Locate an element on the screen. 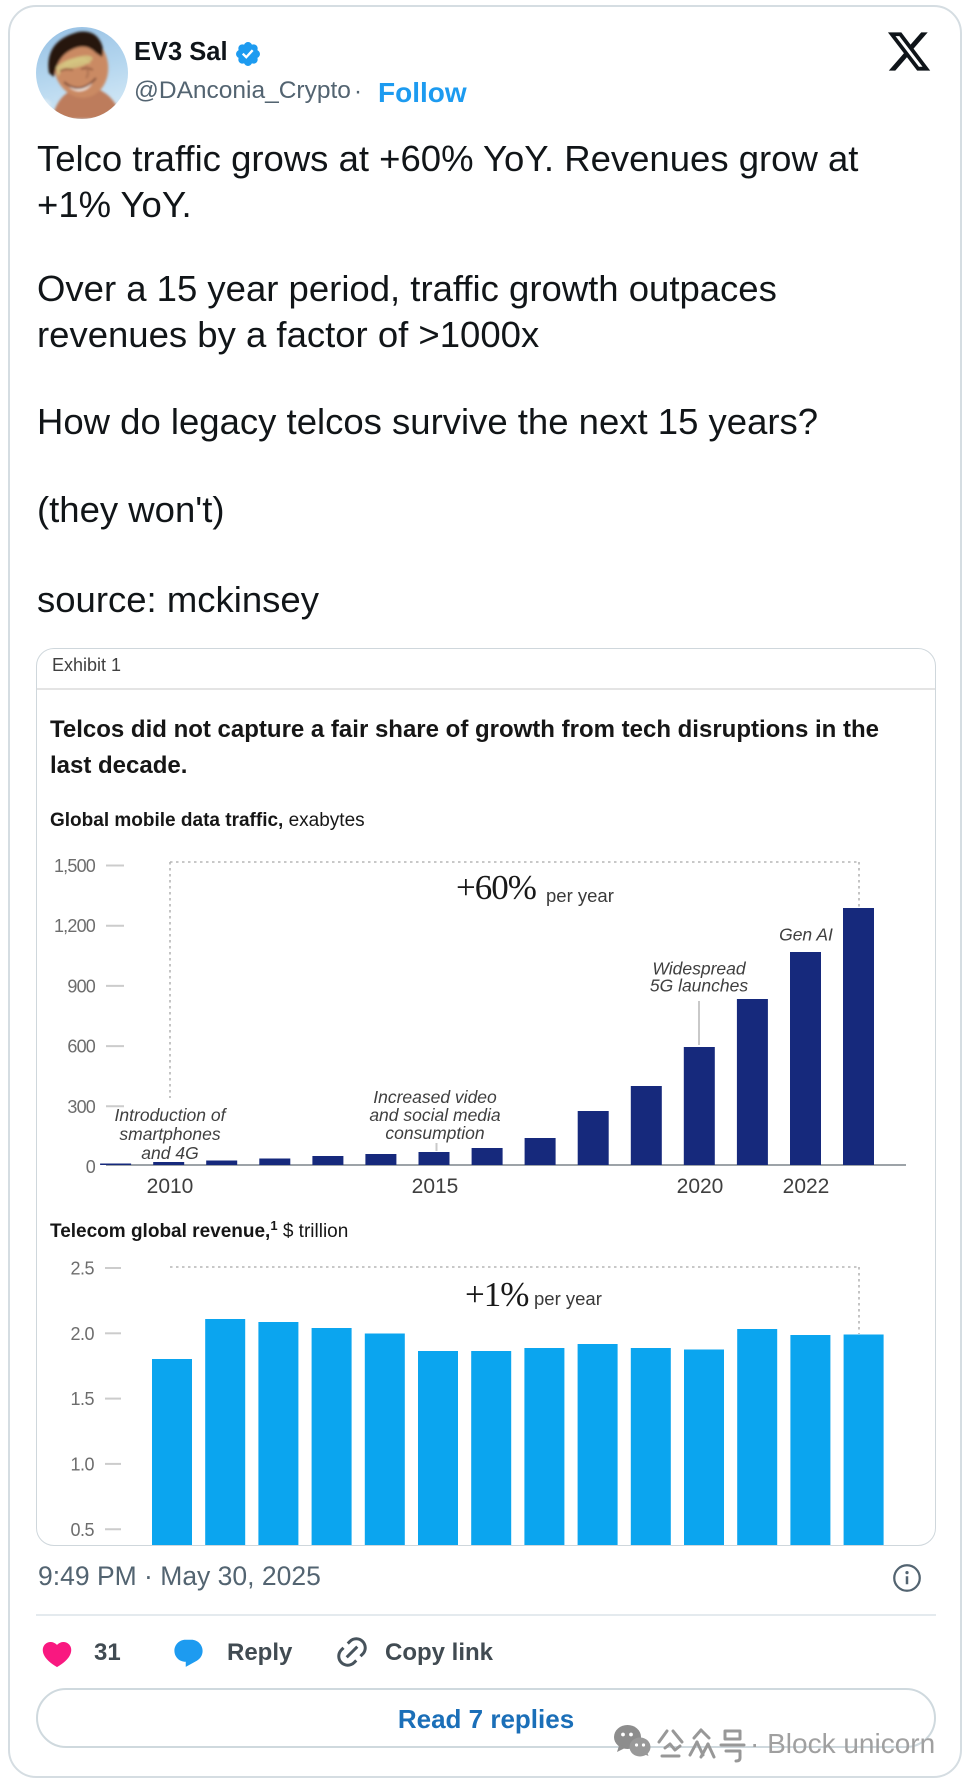 Image resolution: width=972 pixels, height=1786 pixels. svg-text: 1,500 is located at coordinates (75, 866).